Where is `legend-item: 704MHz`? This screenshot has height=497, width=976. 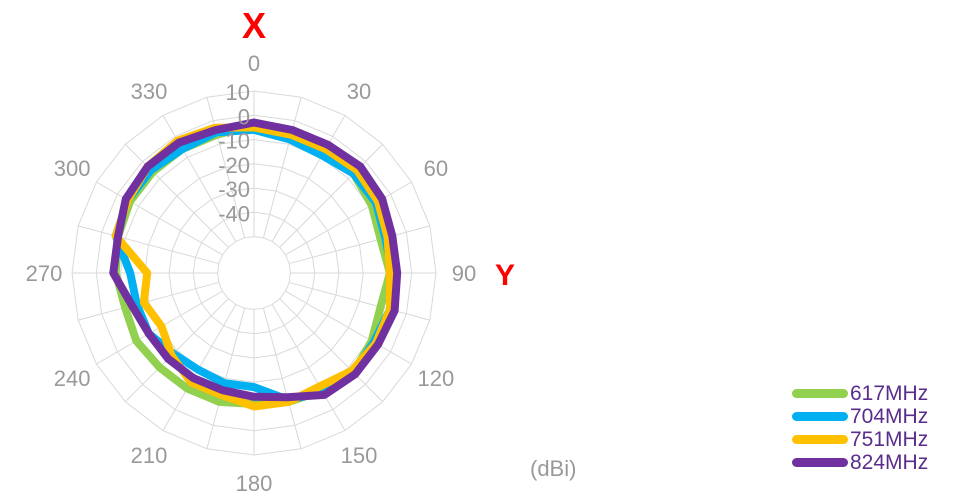
legend-item: 704MHz is located at coordinates (882, 416).